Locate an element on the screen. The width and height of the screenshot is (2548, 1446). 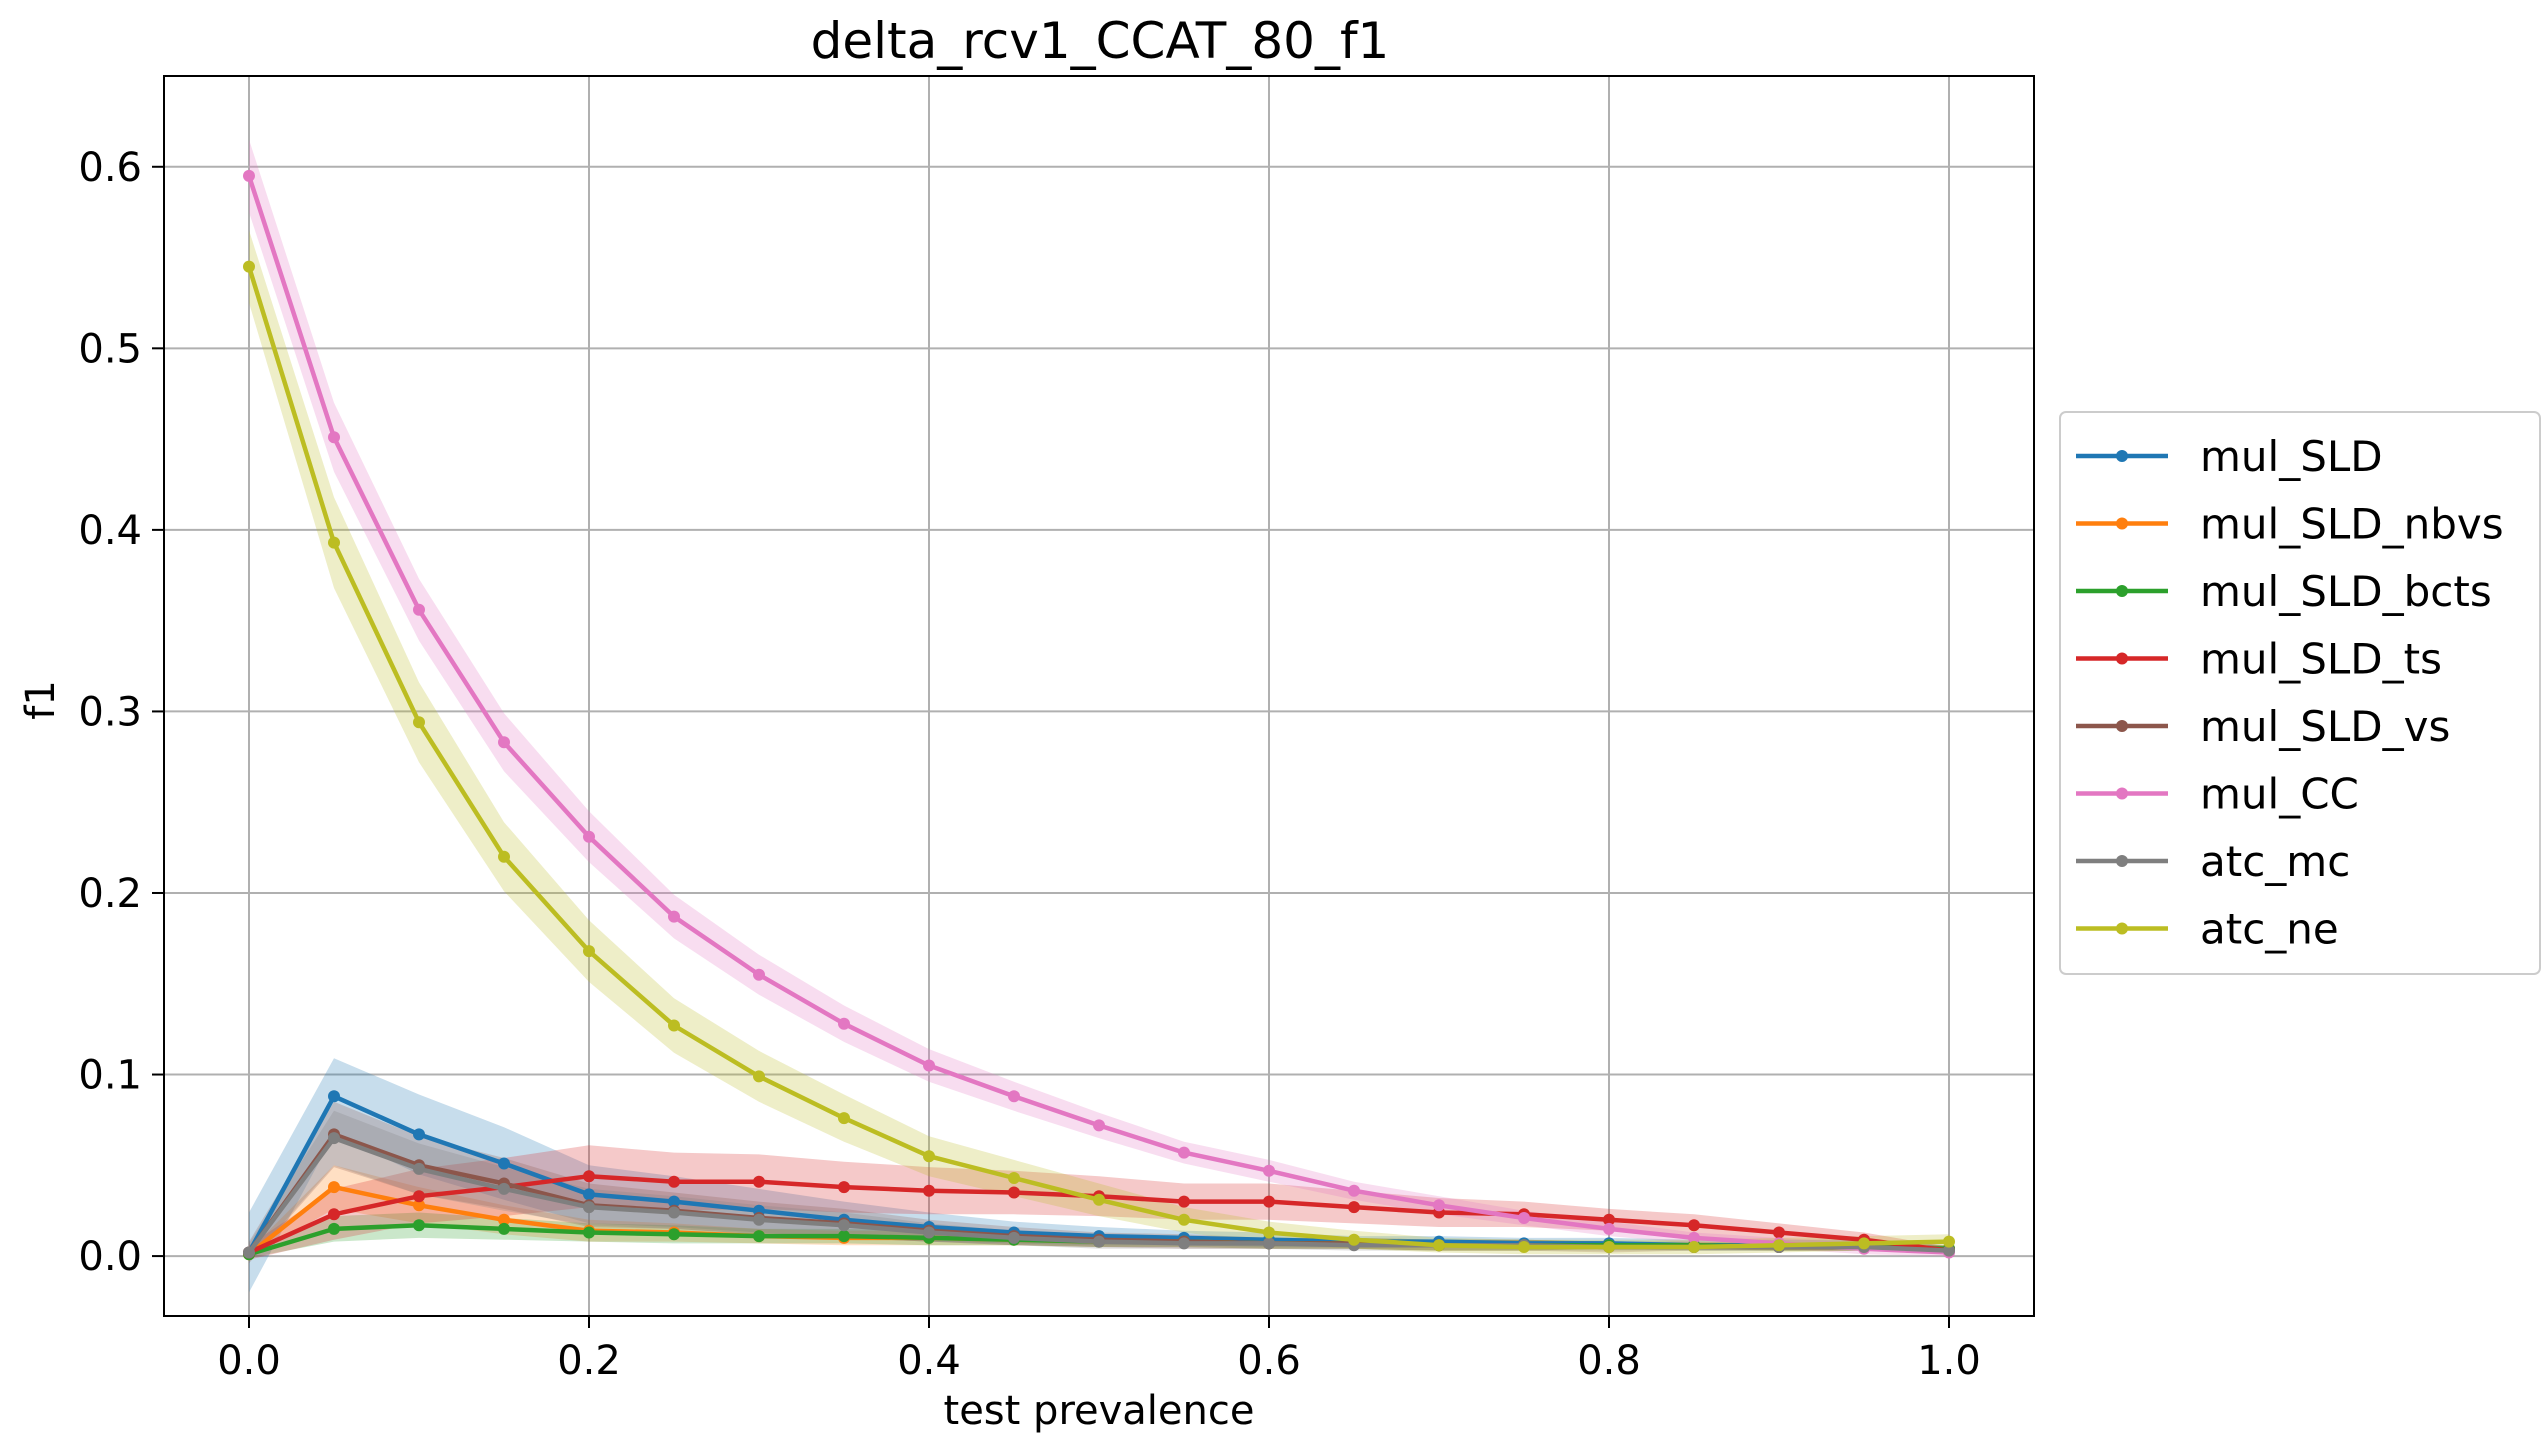
legend-item-mul_SLD_vs: mul_SLD_vs is located at coordinates (2263, 726).